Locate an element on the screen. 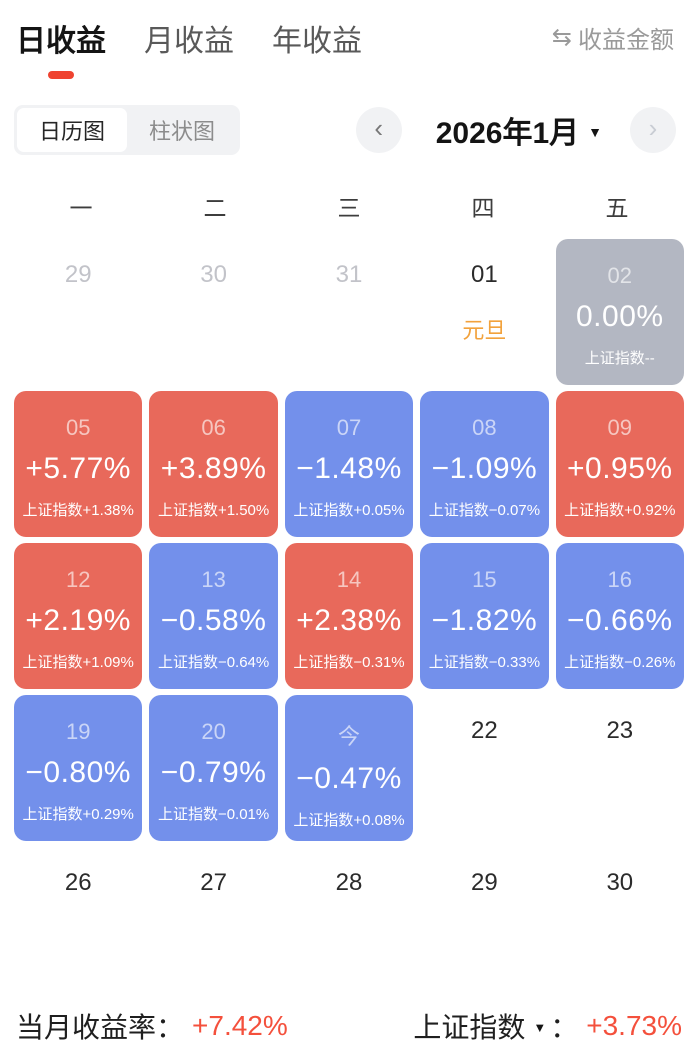 The width and height of the screenshot is (698, 1062). month-picker: 2026年1月 ▼ is located at coordinates (519, 130).